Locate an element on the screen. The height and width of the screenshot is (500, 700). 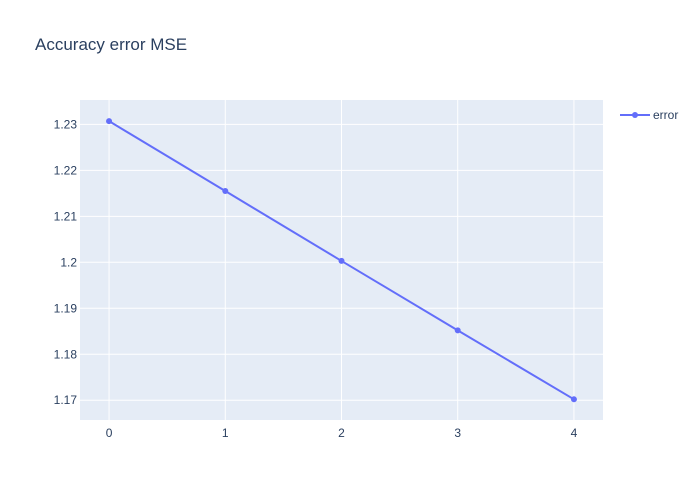
legend: error is located at coordinates (649, 115).